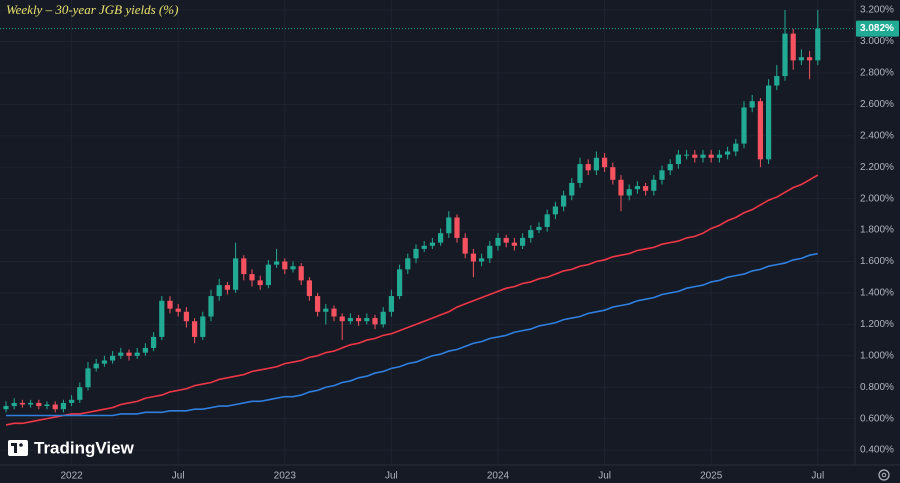  I want to click on y-tick-label: 3.000%, so click(877, 41).